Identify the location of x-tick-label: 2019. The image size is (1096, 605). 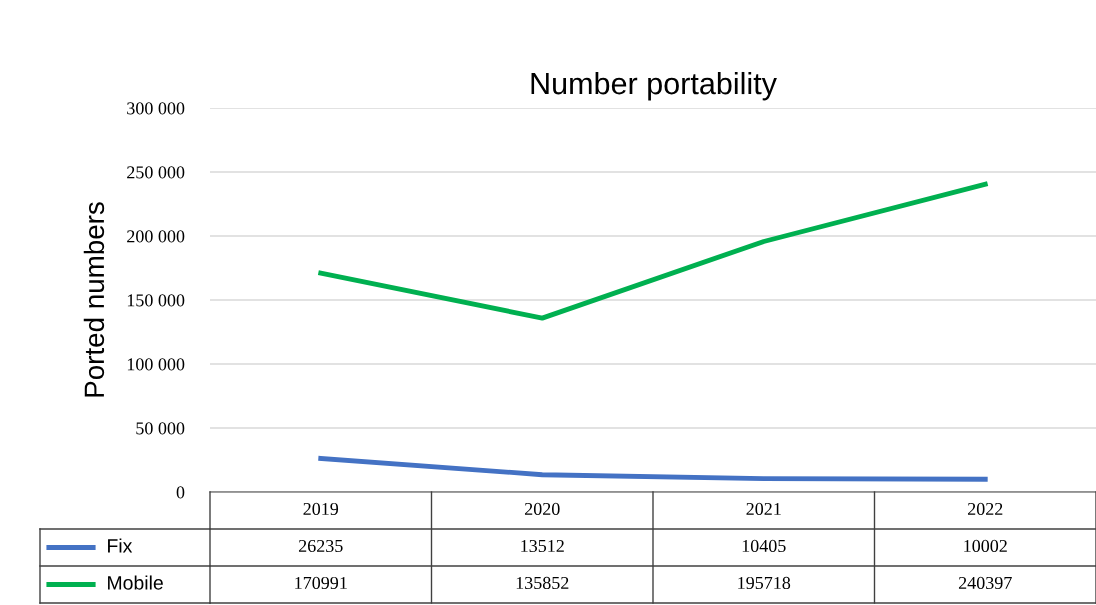
(321, 509).